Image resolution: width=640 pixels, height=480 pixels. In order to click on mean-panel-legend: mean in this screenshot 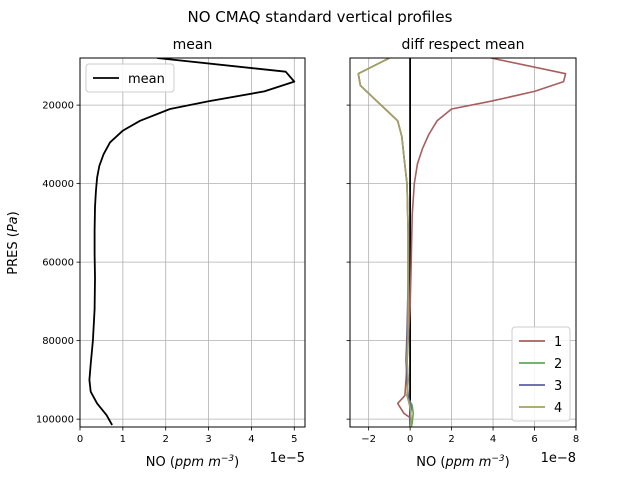, I will do `click(130, 78)`.